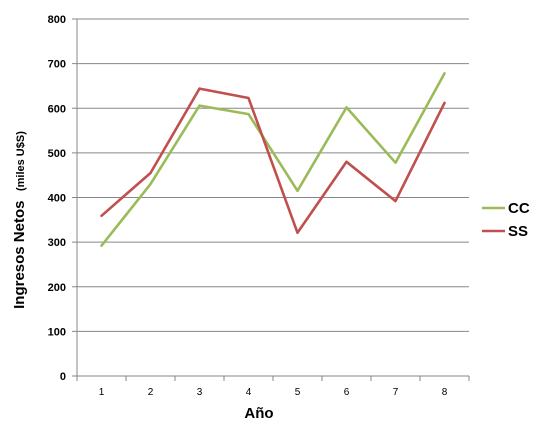  Describe the element at coordinates (57, 154) in the screenshot. I see `y-tick-label: 500` at that location.